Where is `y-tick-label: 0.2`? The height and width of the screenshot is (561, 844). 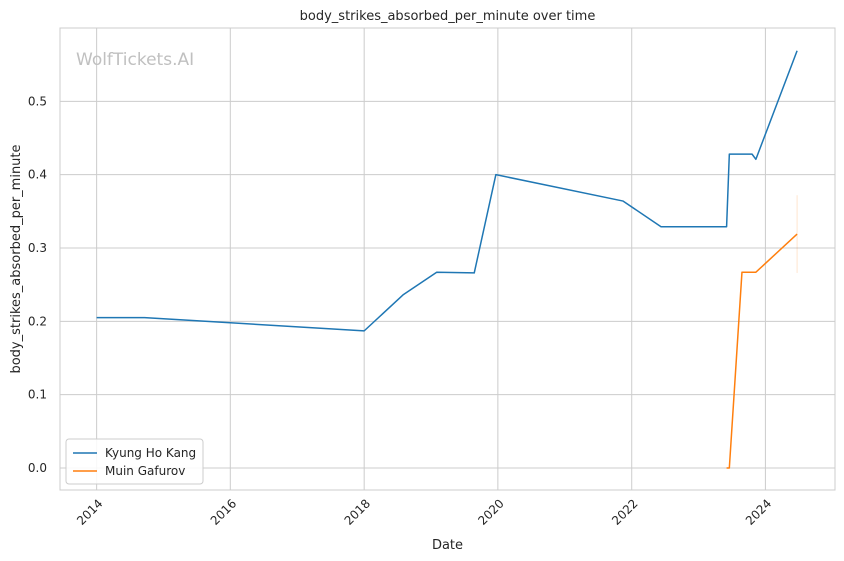 y-tick-label: 0.2 is located at coordinates (37, 321).